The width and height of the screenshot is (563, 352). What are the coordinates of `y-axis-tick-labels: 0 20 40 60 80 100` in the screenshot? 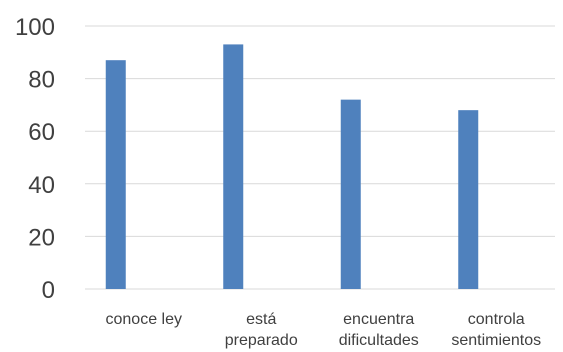 It's located at (35, 159).